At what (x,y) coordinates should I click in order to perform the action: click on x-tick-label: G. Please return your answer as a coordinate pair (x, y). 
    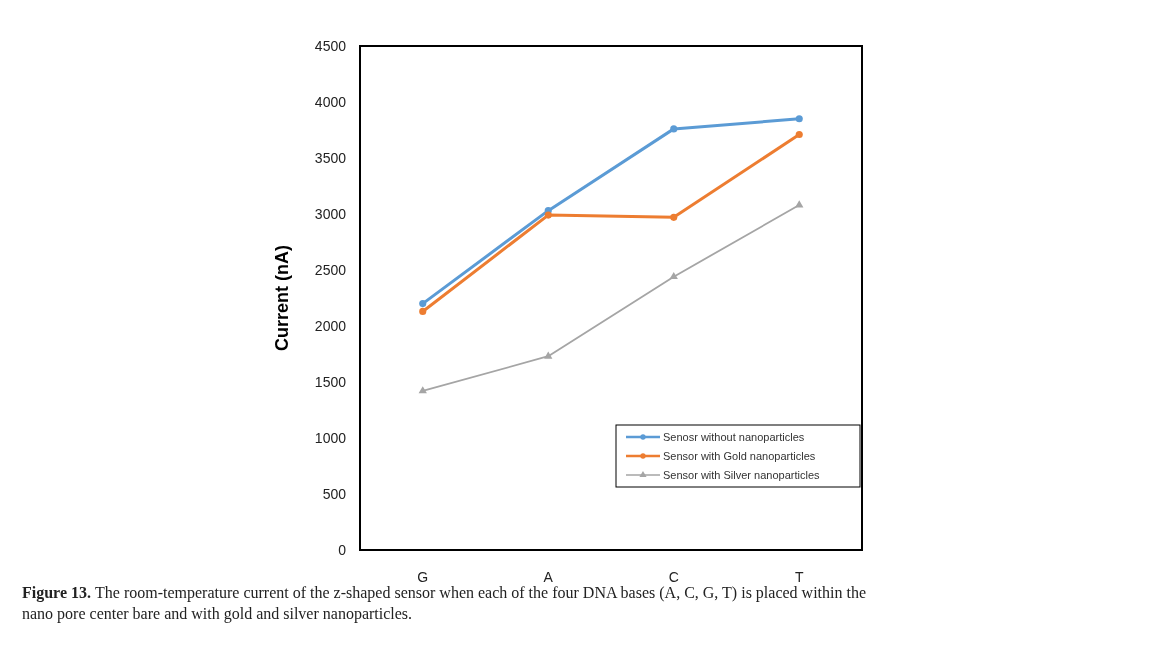
    Looking at the image, I should click on (423, 577).